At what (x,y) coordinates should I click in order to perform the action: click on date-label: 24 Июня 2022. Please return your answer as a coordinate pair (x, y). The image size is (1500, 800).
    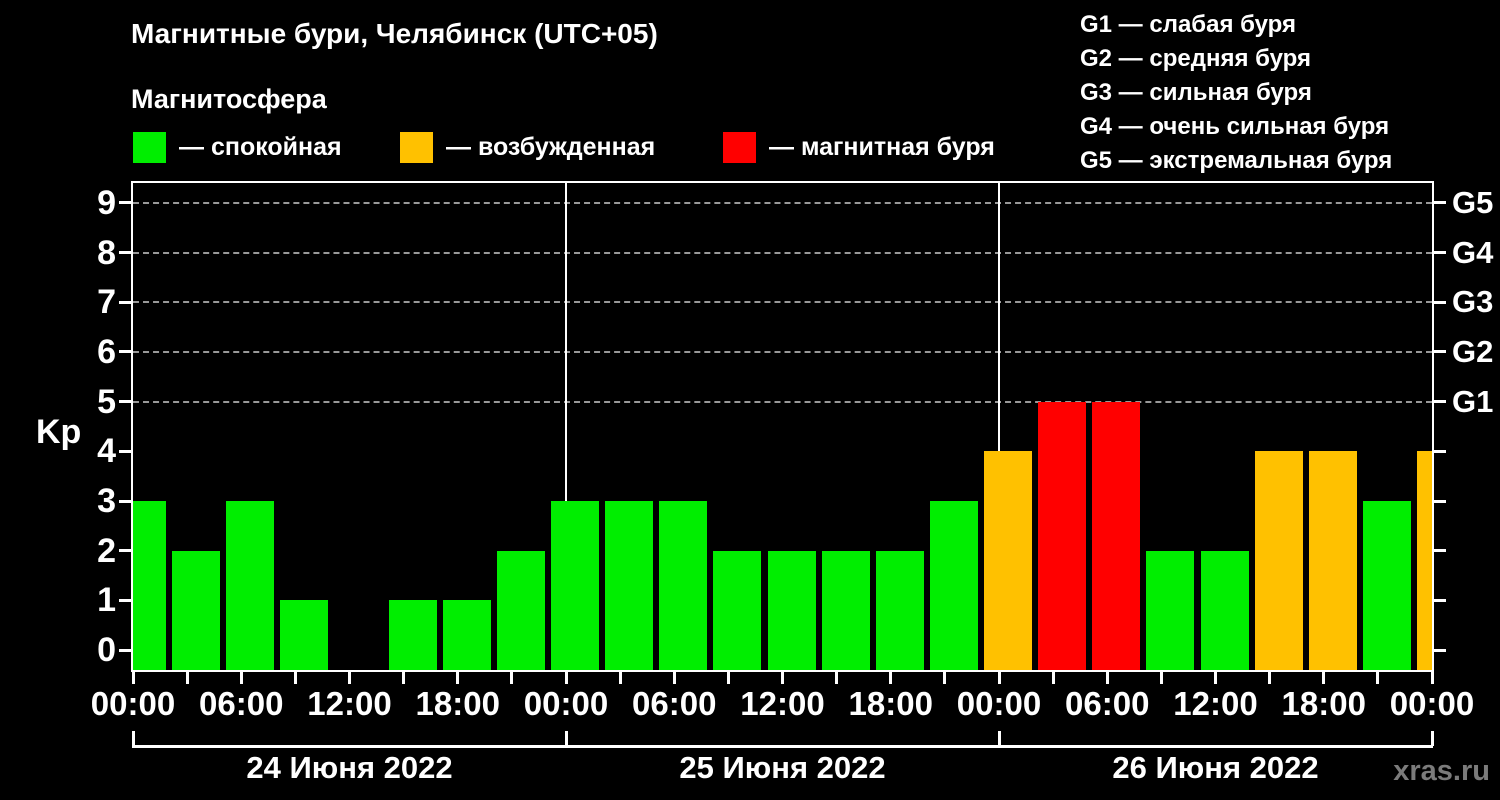
    Looking at the image, I should click on (349, 767).